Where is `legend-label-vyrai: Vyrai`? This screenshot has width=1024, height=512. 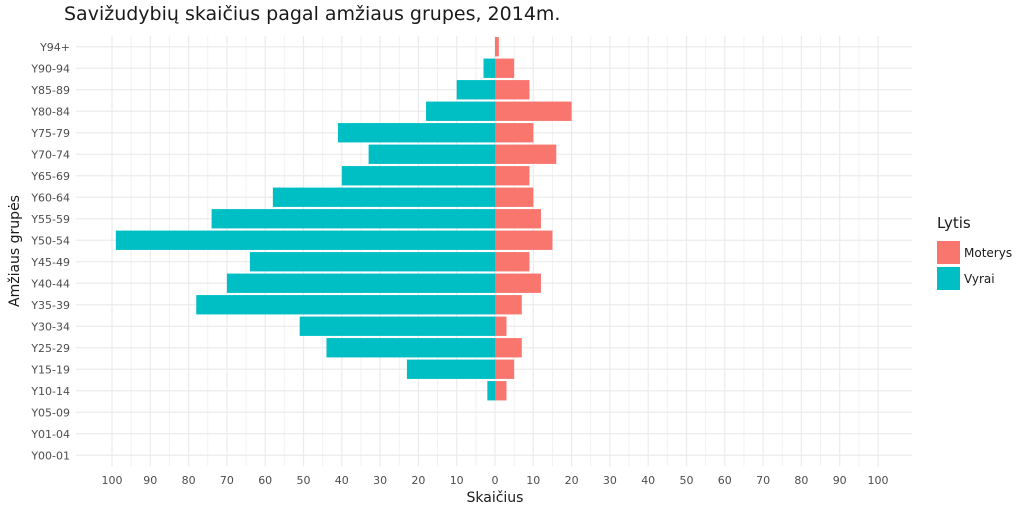
legend-label-vyrai: Vyrai is located at coordinates (979, 278).